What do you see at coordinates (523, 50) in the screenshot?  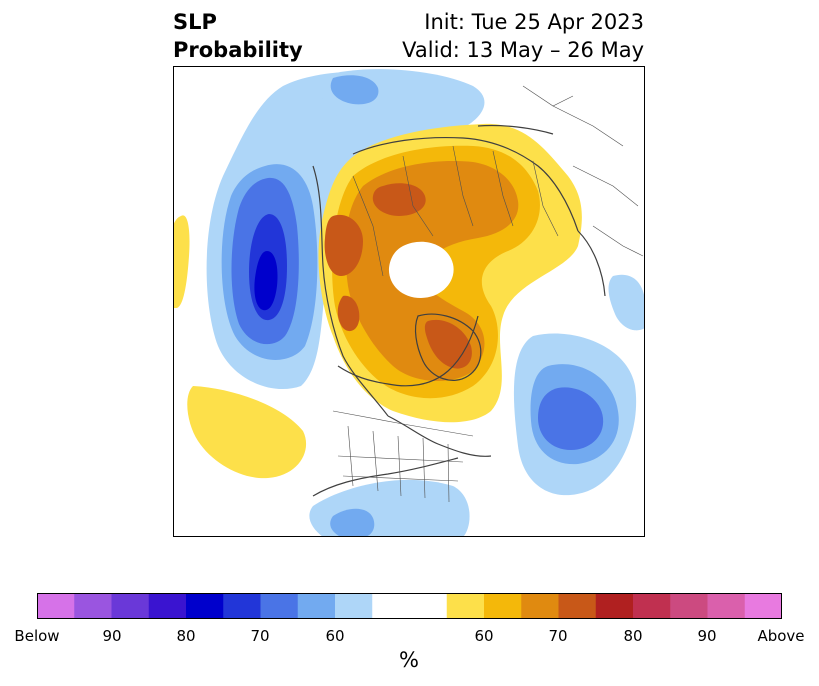 I see `valid-range: Valid: 13 May – 26 May` at bounding box center [523, 50].